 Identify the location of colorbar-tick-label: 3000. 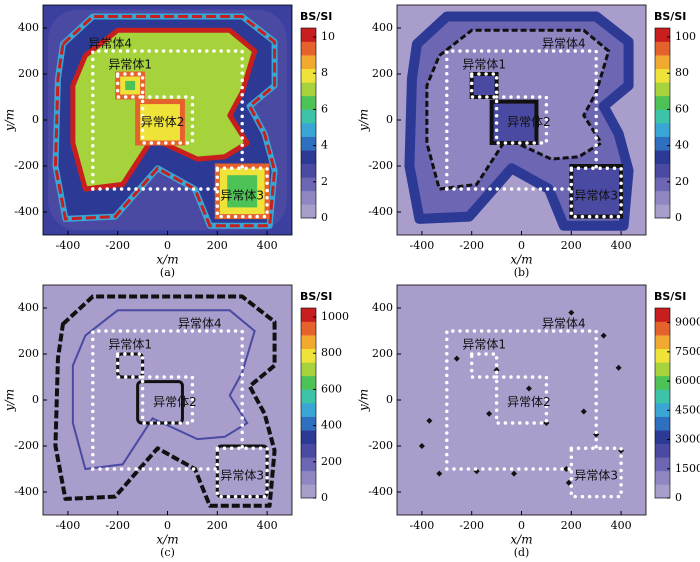
(687, 439).